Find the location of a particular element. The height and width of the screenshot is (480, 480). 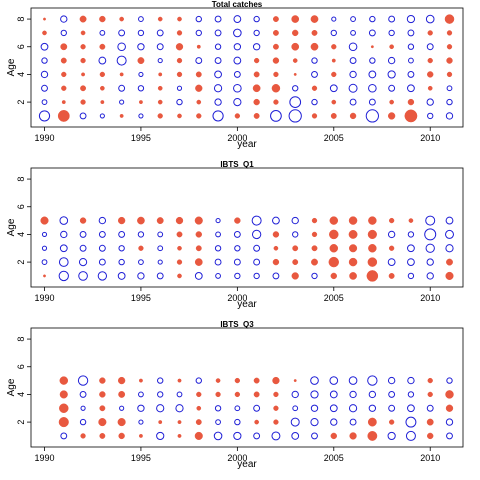

x-tick-label: 1995 is located at coordinates (141, 298).